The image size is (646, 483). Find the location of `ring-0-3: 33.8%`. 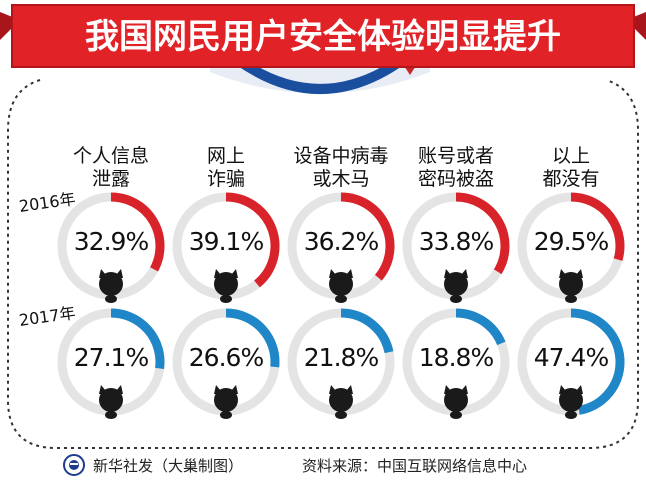

ring-0-3: 33.8% is located at coordinates (456, 247).